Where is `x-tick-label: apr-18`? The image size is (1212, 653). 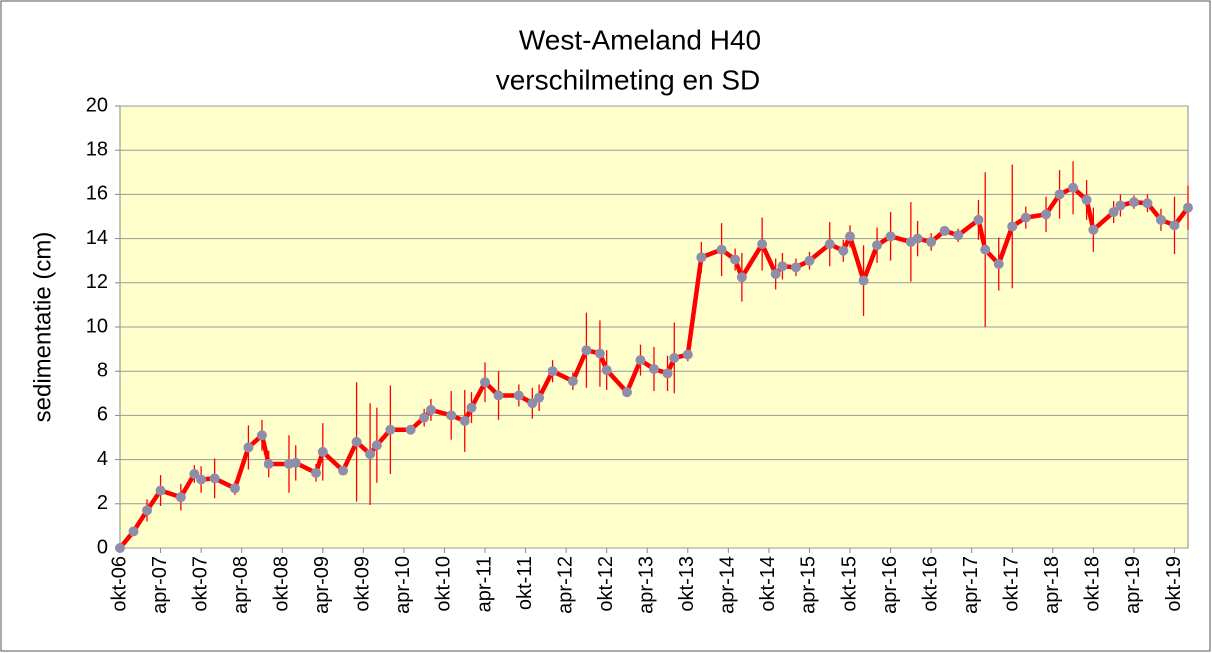
x-tick-label: apr-18 is located at coordinates (1052, 585).